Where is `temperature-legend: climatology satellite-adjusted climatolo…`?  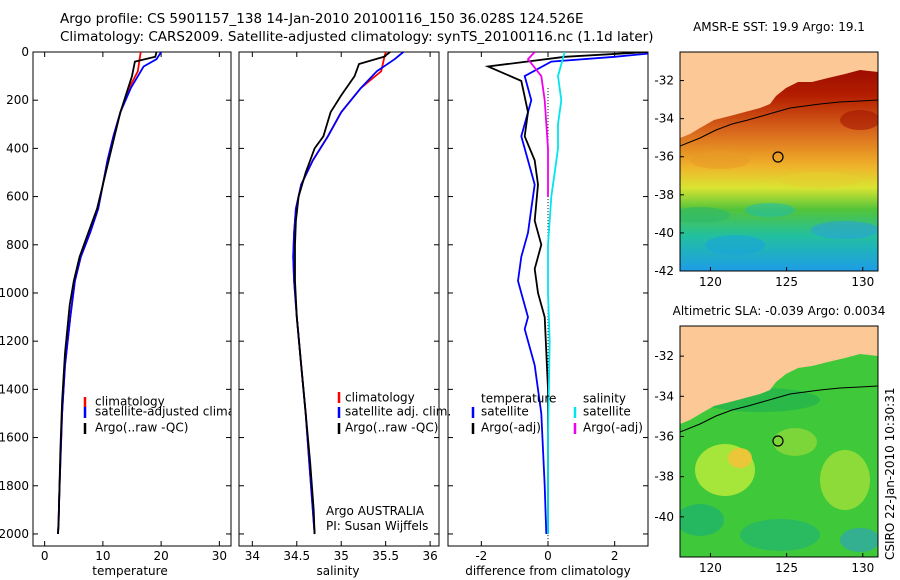
temperature-legend: climatology satellite-adjusted climatolo… is located at coordinates (178, 415).